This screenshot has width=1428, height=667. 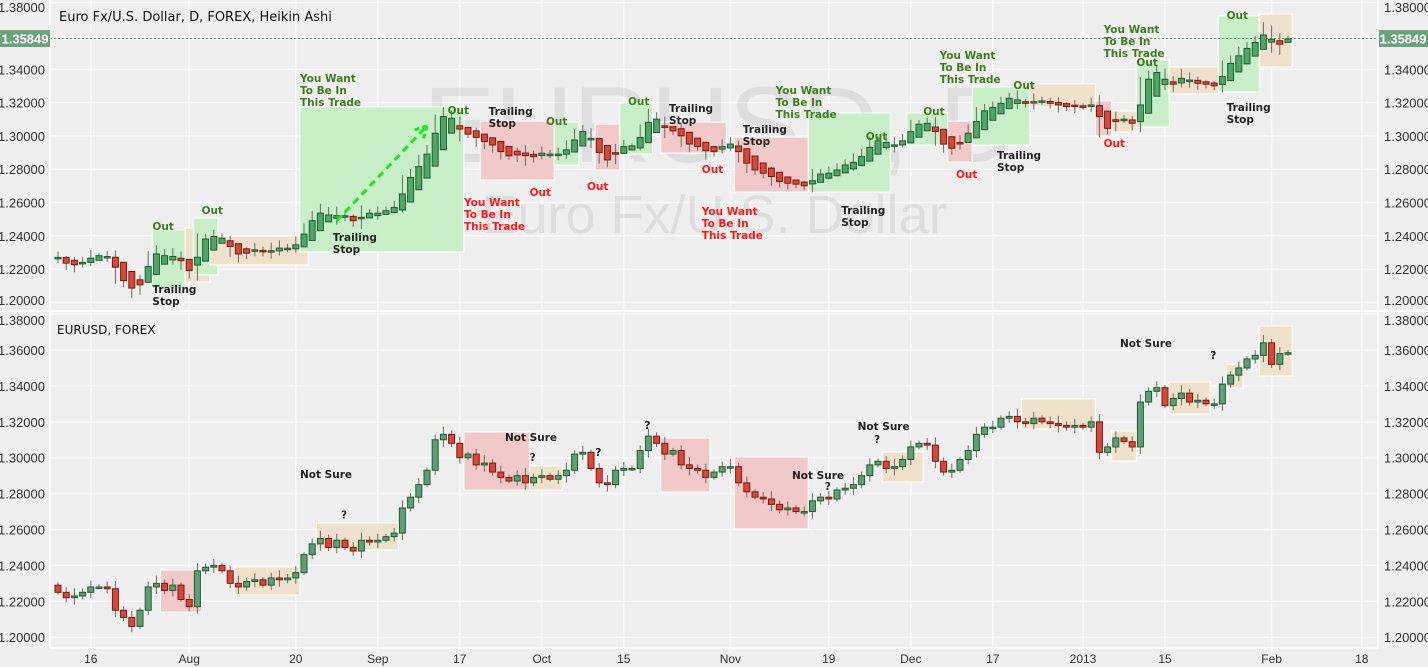 What do you see at coordinates (22, 565) in the screenshot?
I see `price-tick-left: 1.24000` at bounding box center [22, 565].